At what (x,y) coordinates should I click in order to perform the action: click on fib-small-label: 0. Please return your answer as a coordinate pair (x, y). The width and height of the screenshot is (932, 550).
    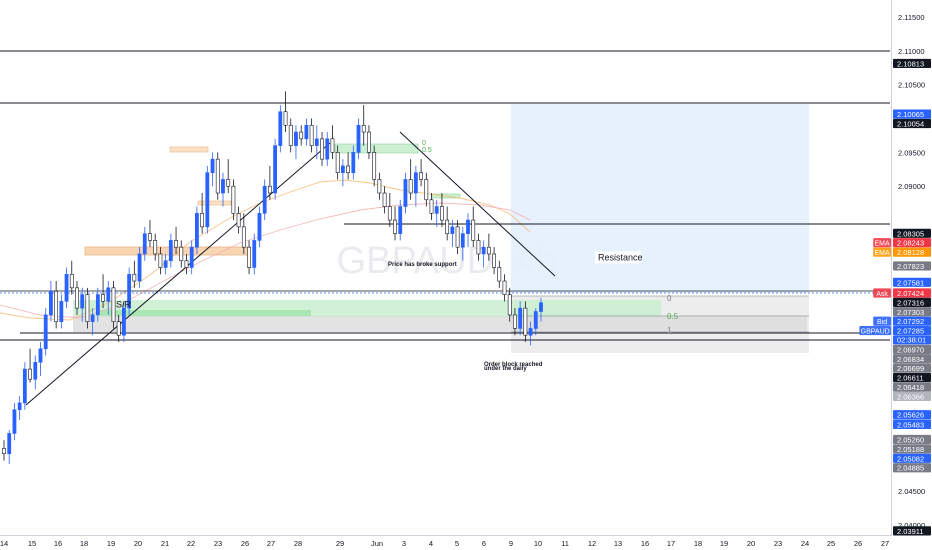
    Looking at the image, I should click on (424, 143).